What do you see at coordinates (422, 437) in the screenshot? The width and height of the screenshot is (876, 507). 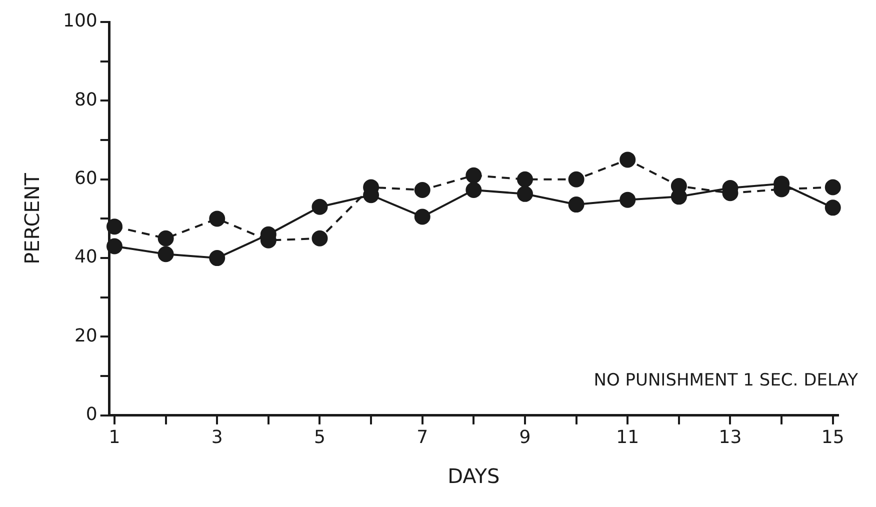 I see `x-tick-label: 7` at bounding box center [422, 437].